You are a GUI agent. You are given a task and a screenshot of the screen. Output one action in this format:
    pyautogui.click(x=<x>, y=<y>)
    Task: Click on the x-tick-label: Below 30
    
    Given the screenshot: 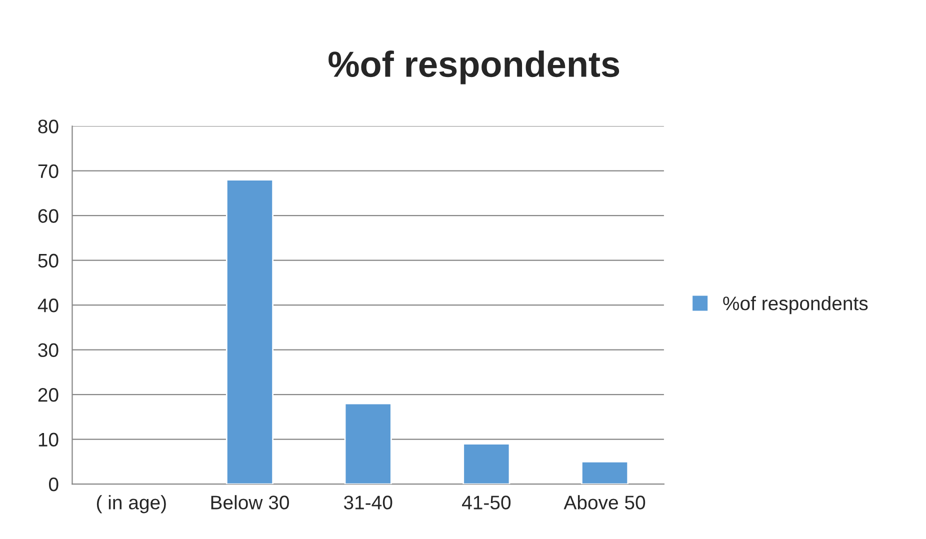 What is the action you would take?
    pyautogui.click(x=250, y=502)
    